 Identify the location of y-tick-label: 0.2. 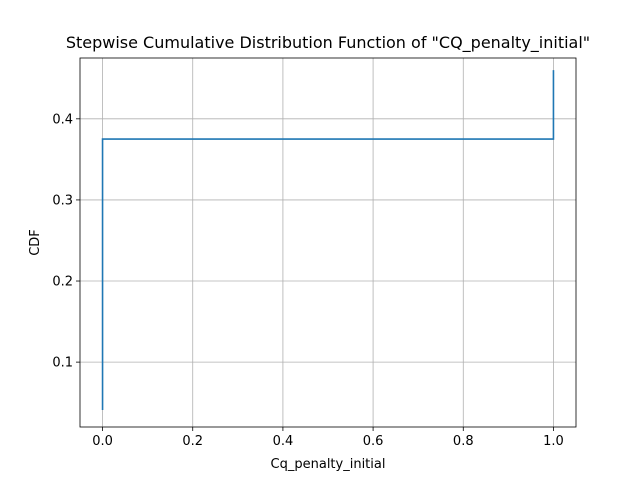
(62, 282).